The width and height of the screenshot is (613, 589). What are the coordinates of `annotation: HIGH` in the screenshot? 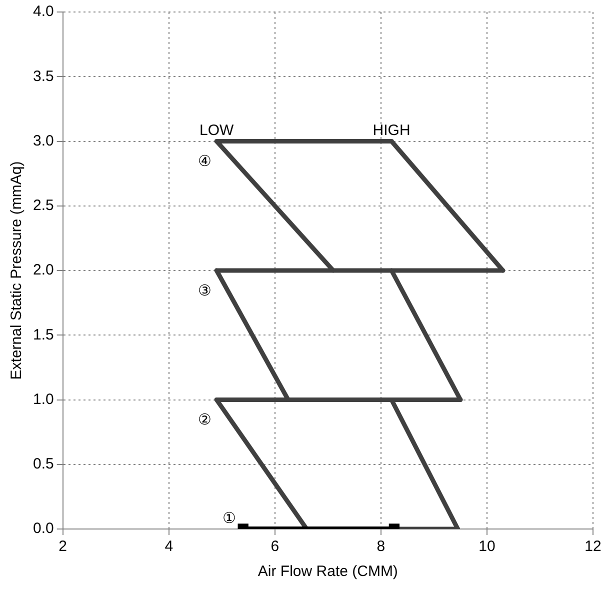 It's located at (391, 130).